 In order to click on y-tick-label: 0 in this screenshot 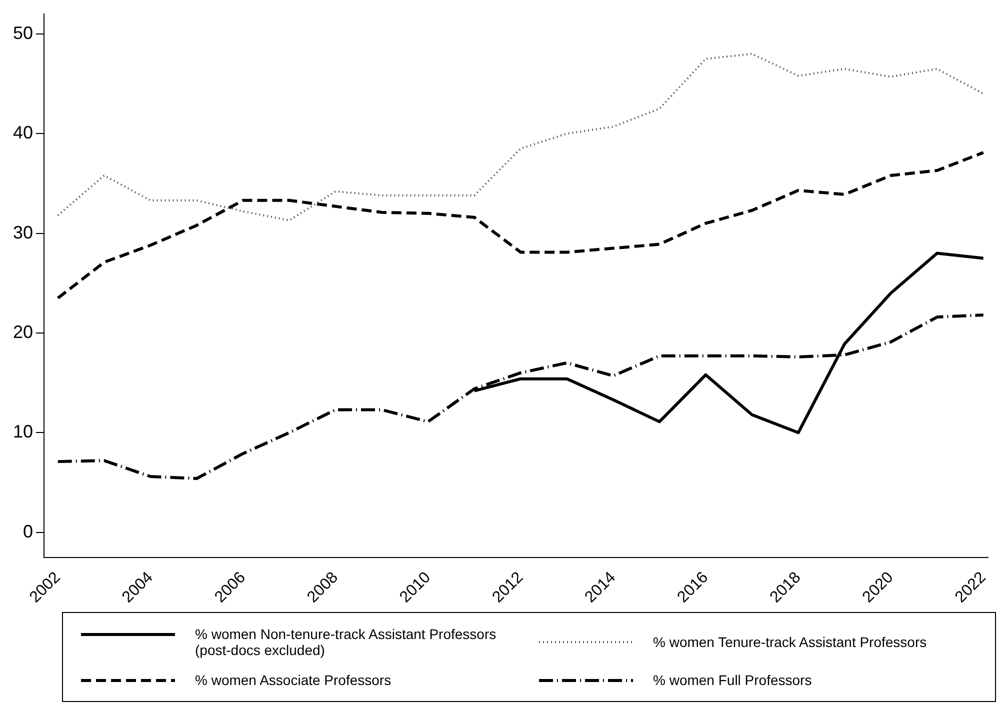, I will do `click(28, 531)`.